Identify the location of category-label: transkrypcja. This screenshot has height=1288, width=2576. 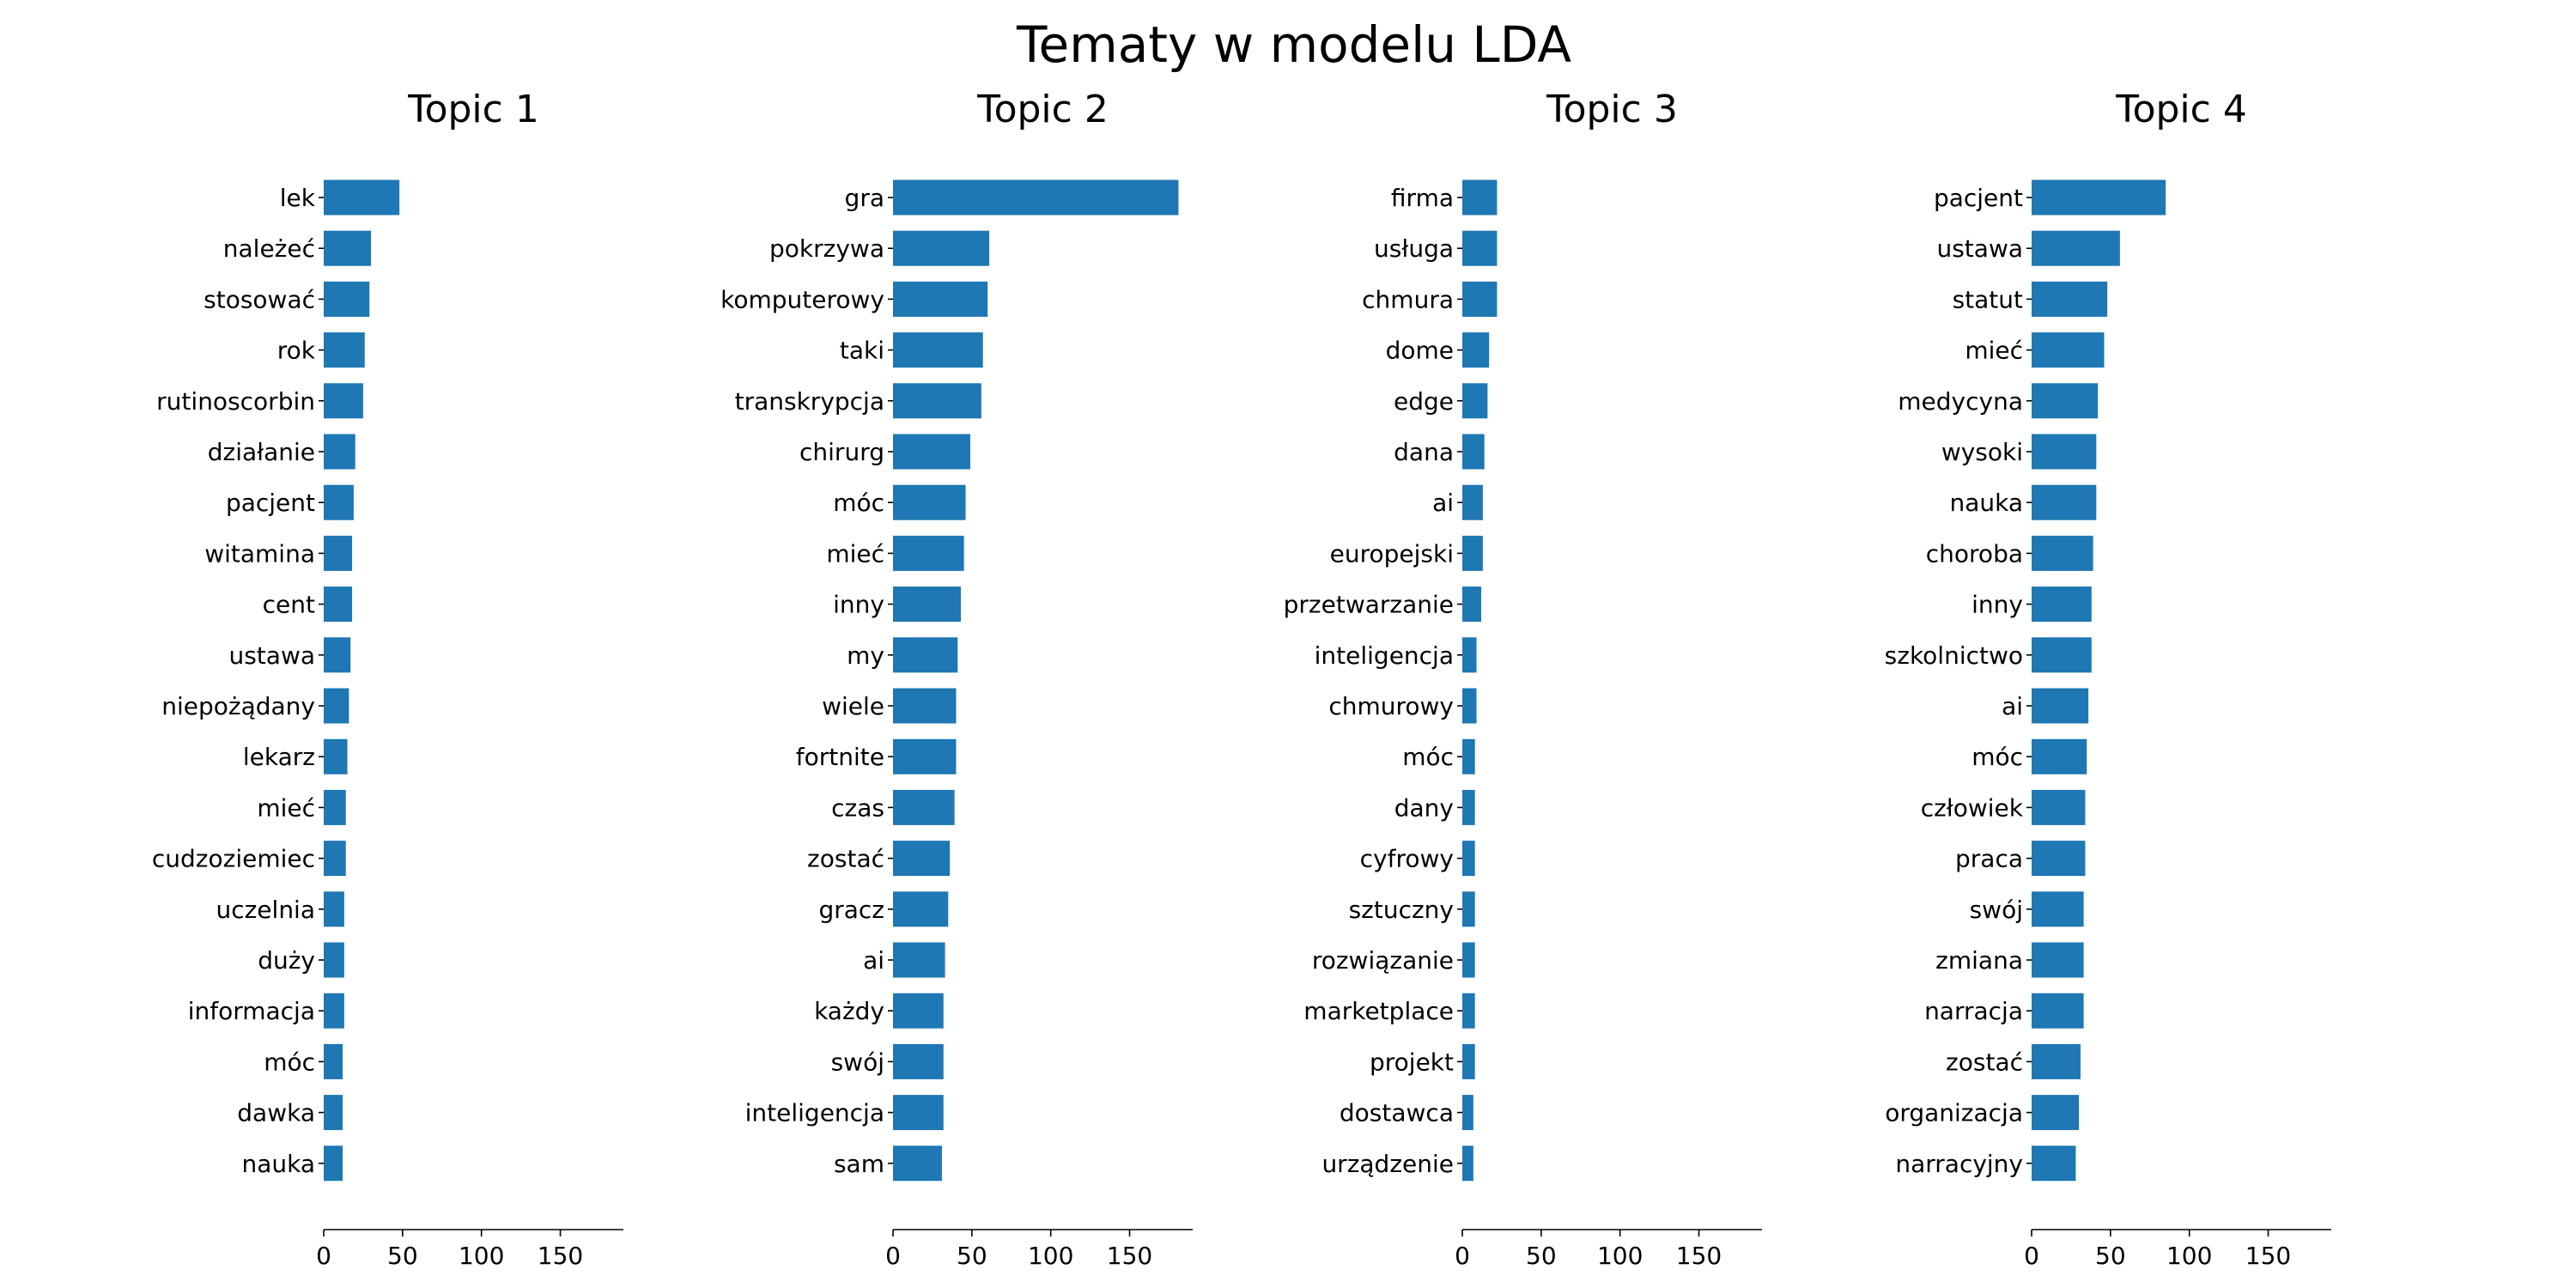
(810, 401).